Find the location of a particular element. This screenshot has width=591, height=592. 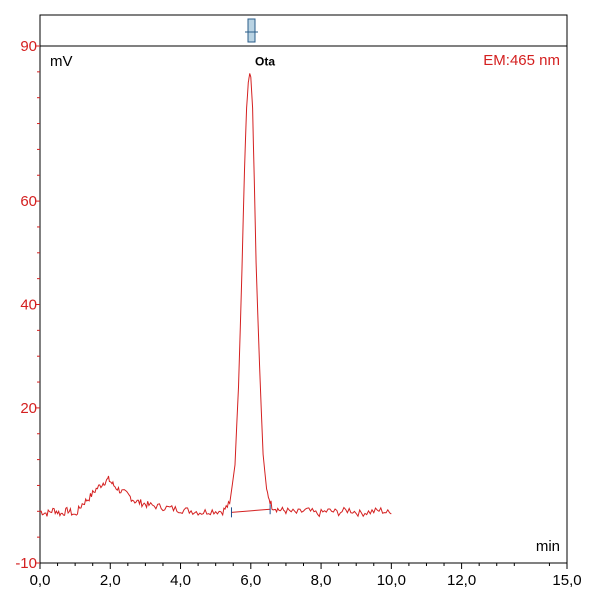

y-tick-label: 60 is located at coordinates (28, 201).